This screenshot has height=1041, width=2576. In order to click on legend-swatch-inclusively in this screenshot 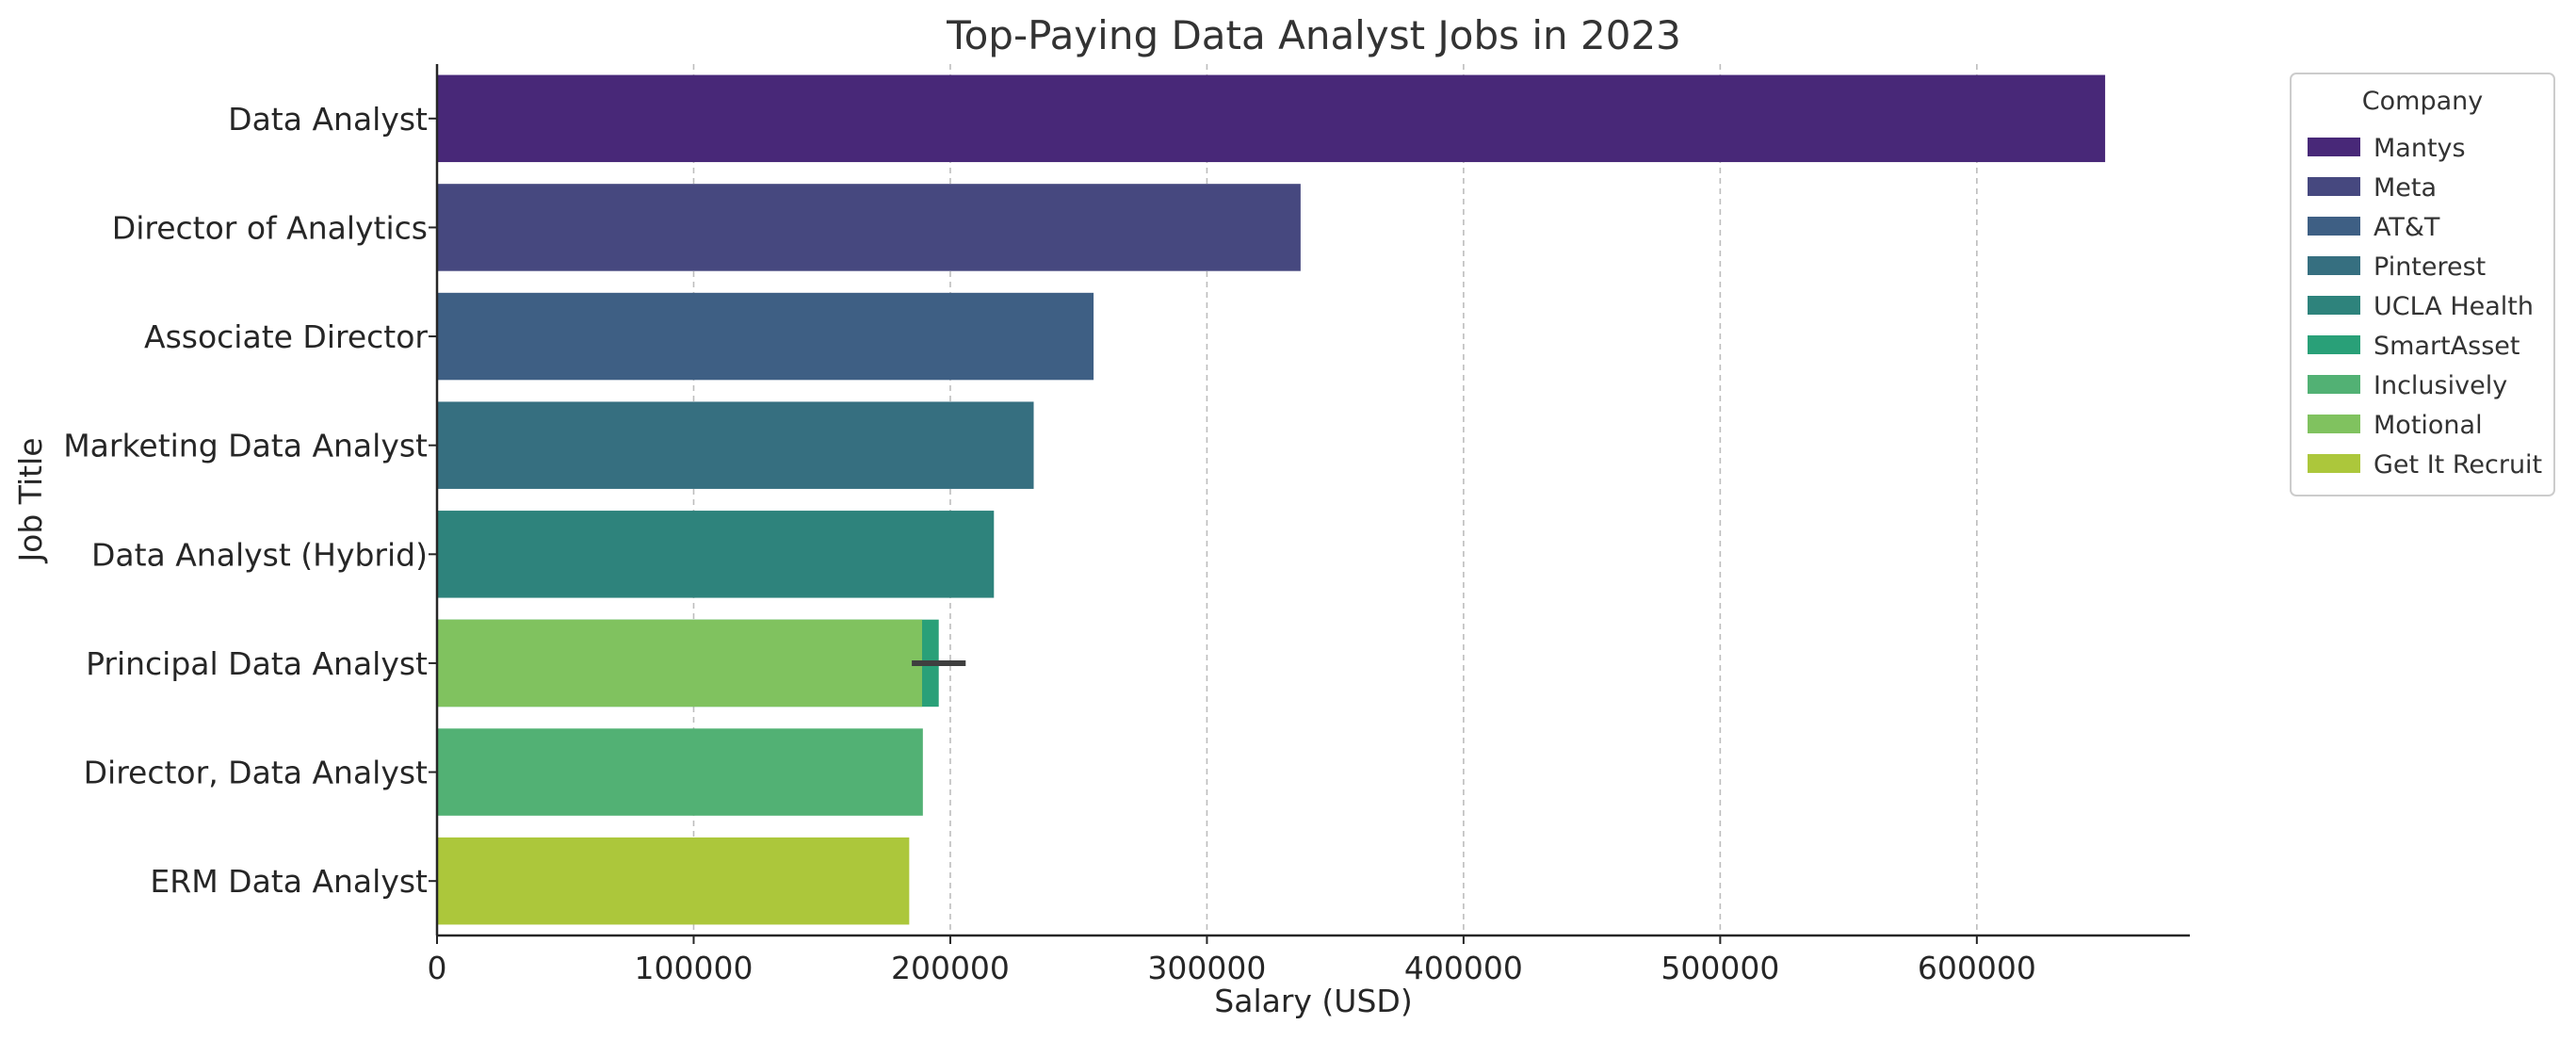, I will do `click(2334, 384)`.